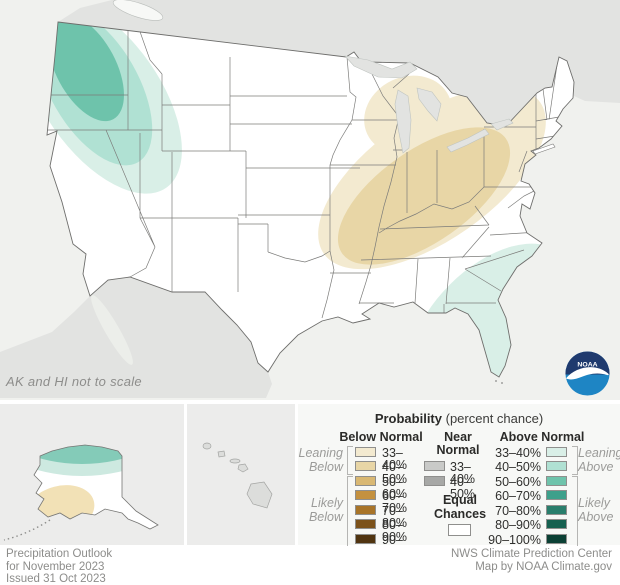 The height and width of the screenshot is (585, 620). I want to click on lake-huron, so click(429, 104).